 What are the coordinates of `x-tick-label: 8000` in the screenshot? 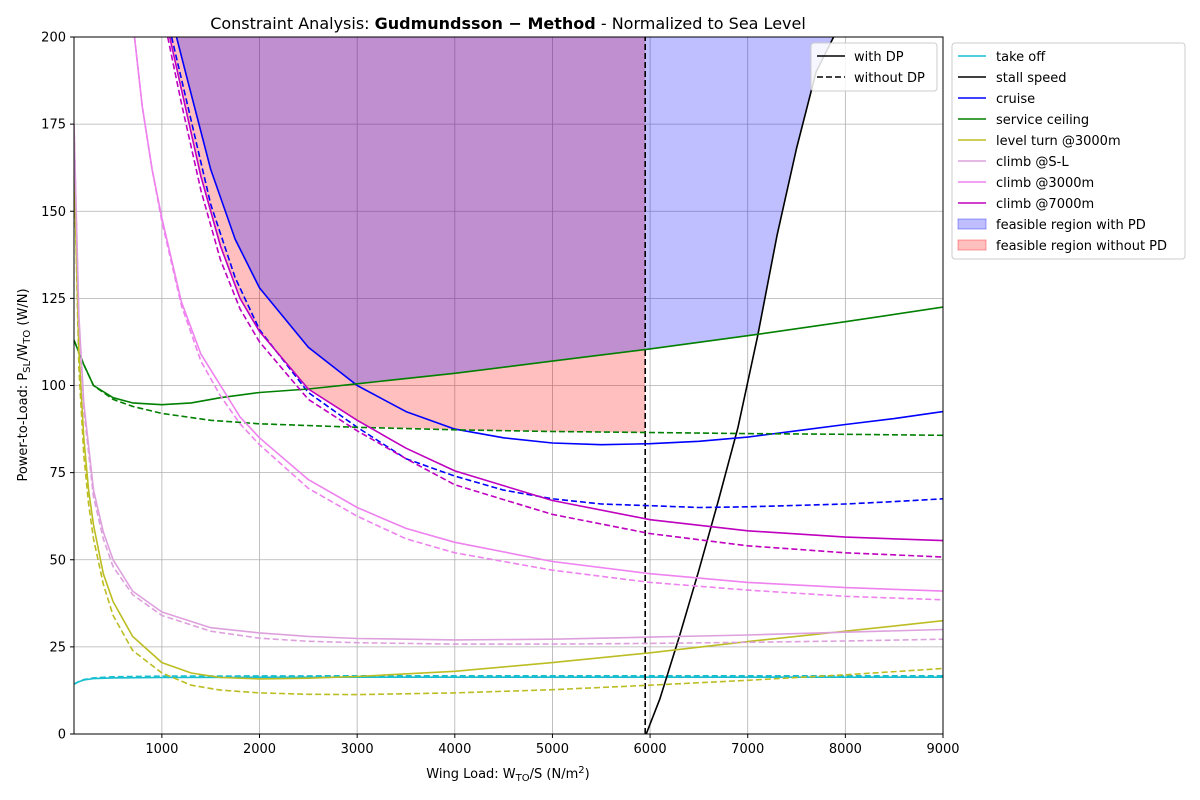 It's located at (845, 749).